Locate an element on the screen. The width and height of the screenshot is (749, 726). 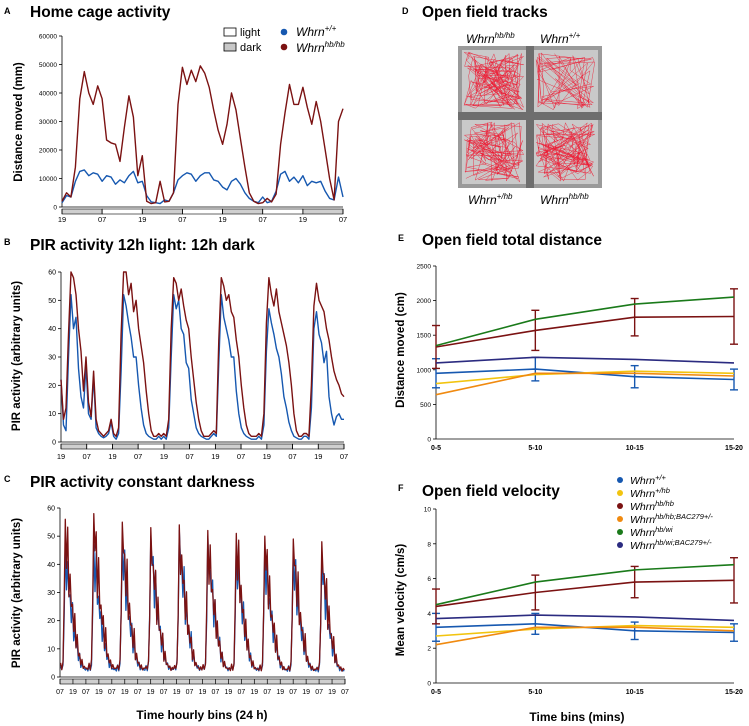
open-field-tracks-image is located at coordinates (530, 117).